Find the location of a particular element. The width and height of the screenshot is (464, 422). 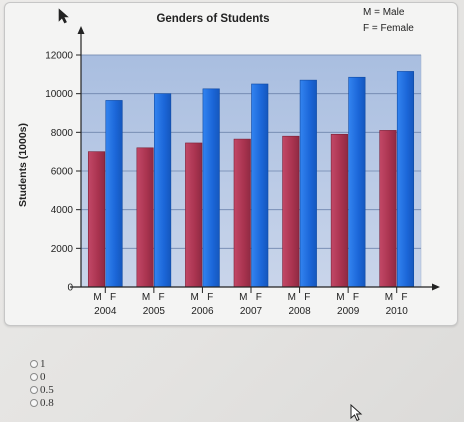

x-category-label: 2008 is located at coordinates (299, 311).